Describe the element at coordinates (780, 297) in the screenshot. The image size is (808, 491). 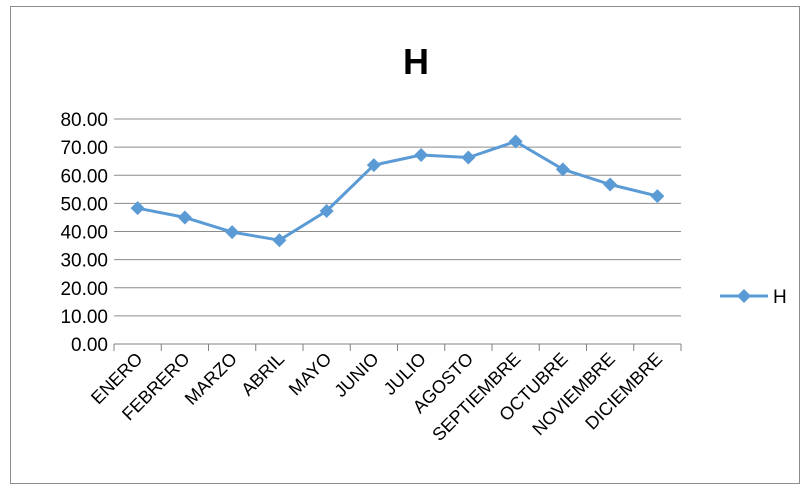
I see `legend-label: H` at that location.